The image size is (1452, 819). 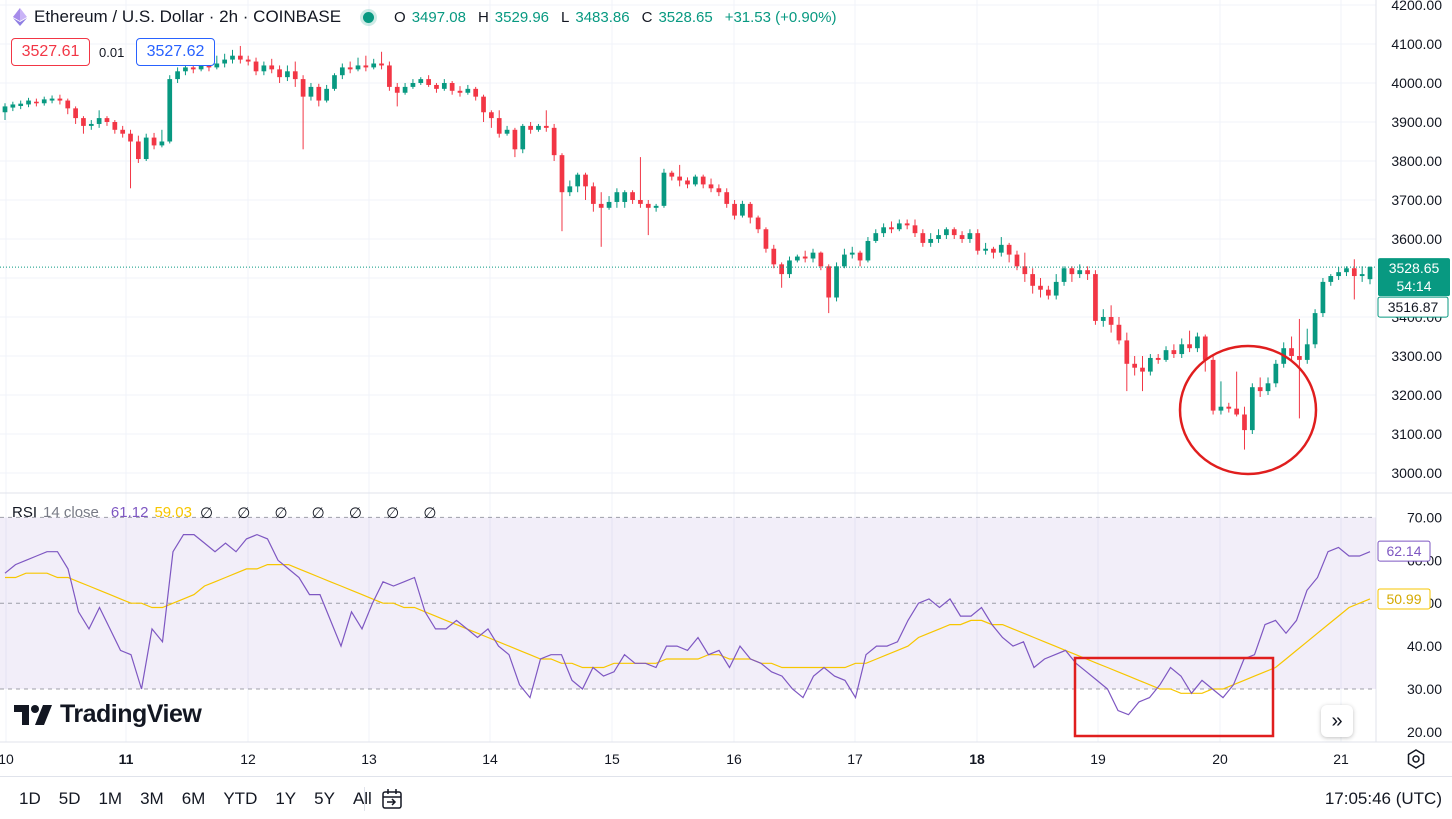 I want to click on range-all: All, so click(x=362, y=798).